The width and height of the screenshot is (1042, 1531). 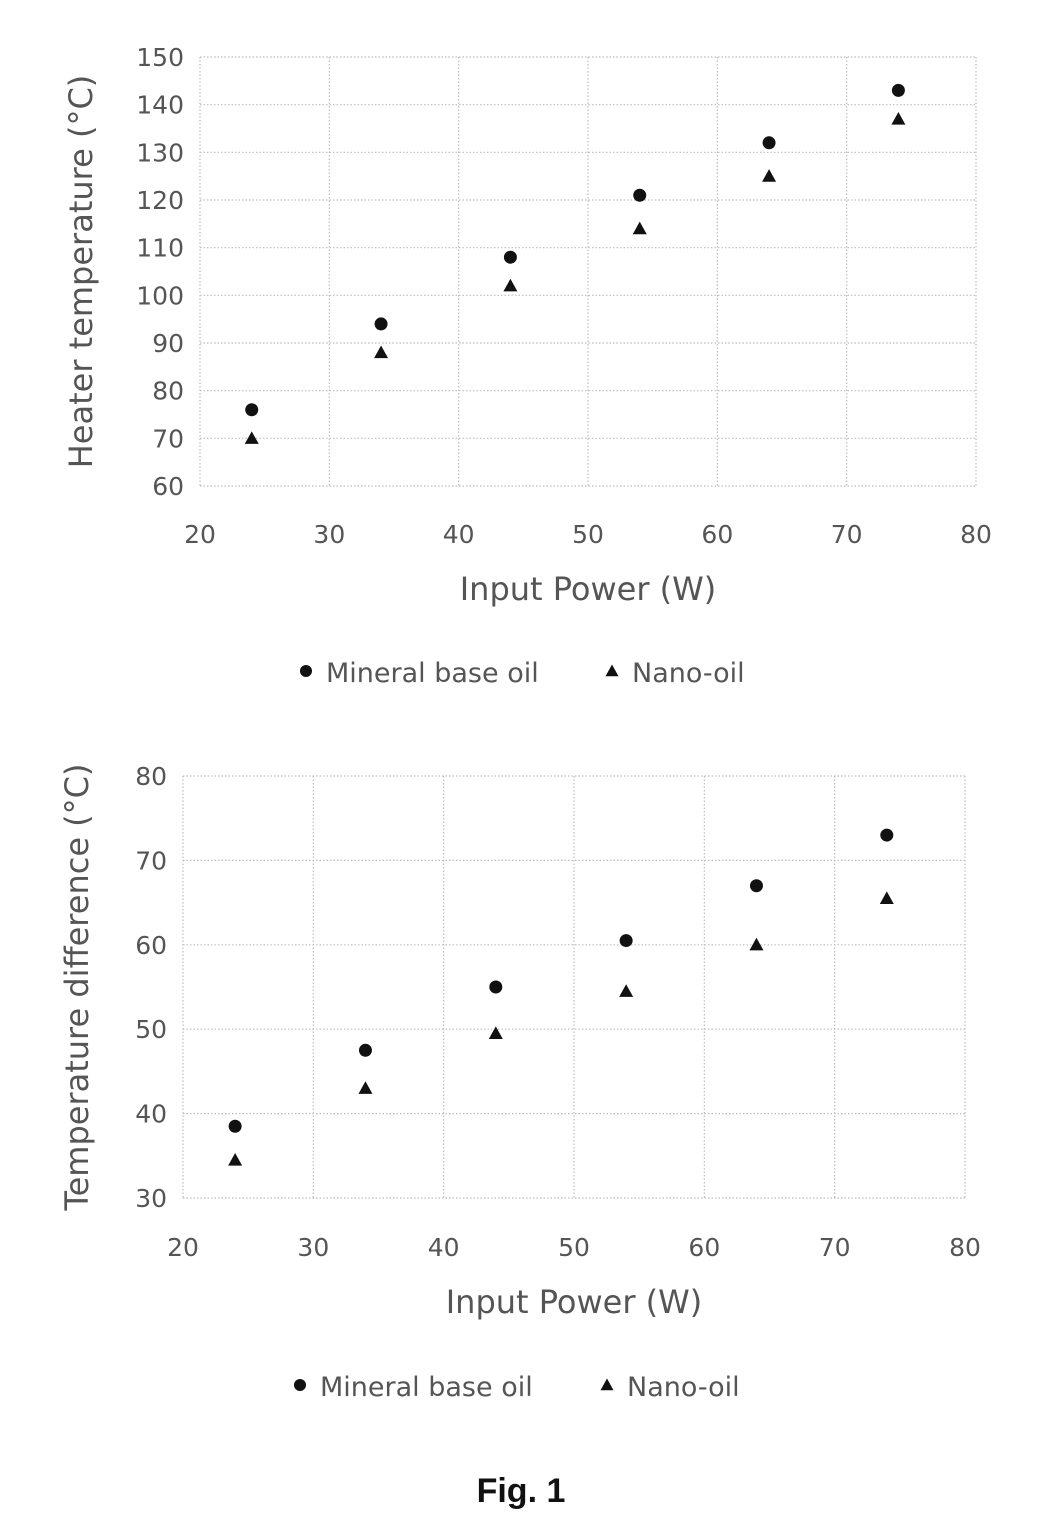 What do you see at coordinates (81, 272) in the screenshot?
I see `y-axis-title: Heater temperature (°C)` at bounding box center [81, 272].